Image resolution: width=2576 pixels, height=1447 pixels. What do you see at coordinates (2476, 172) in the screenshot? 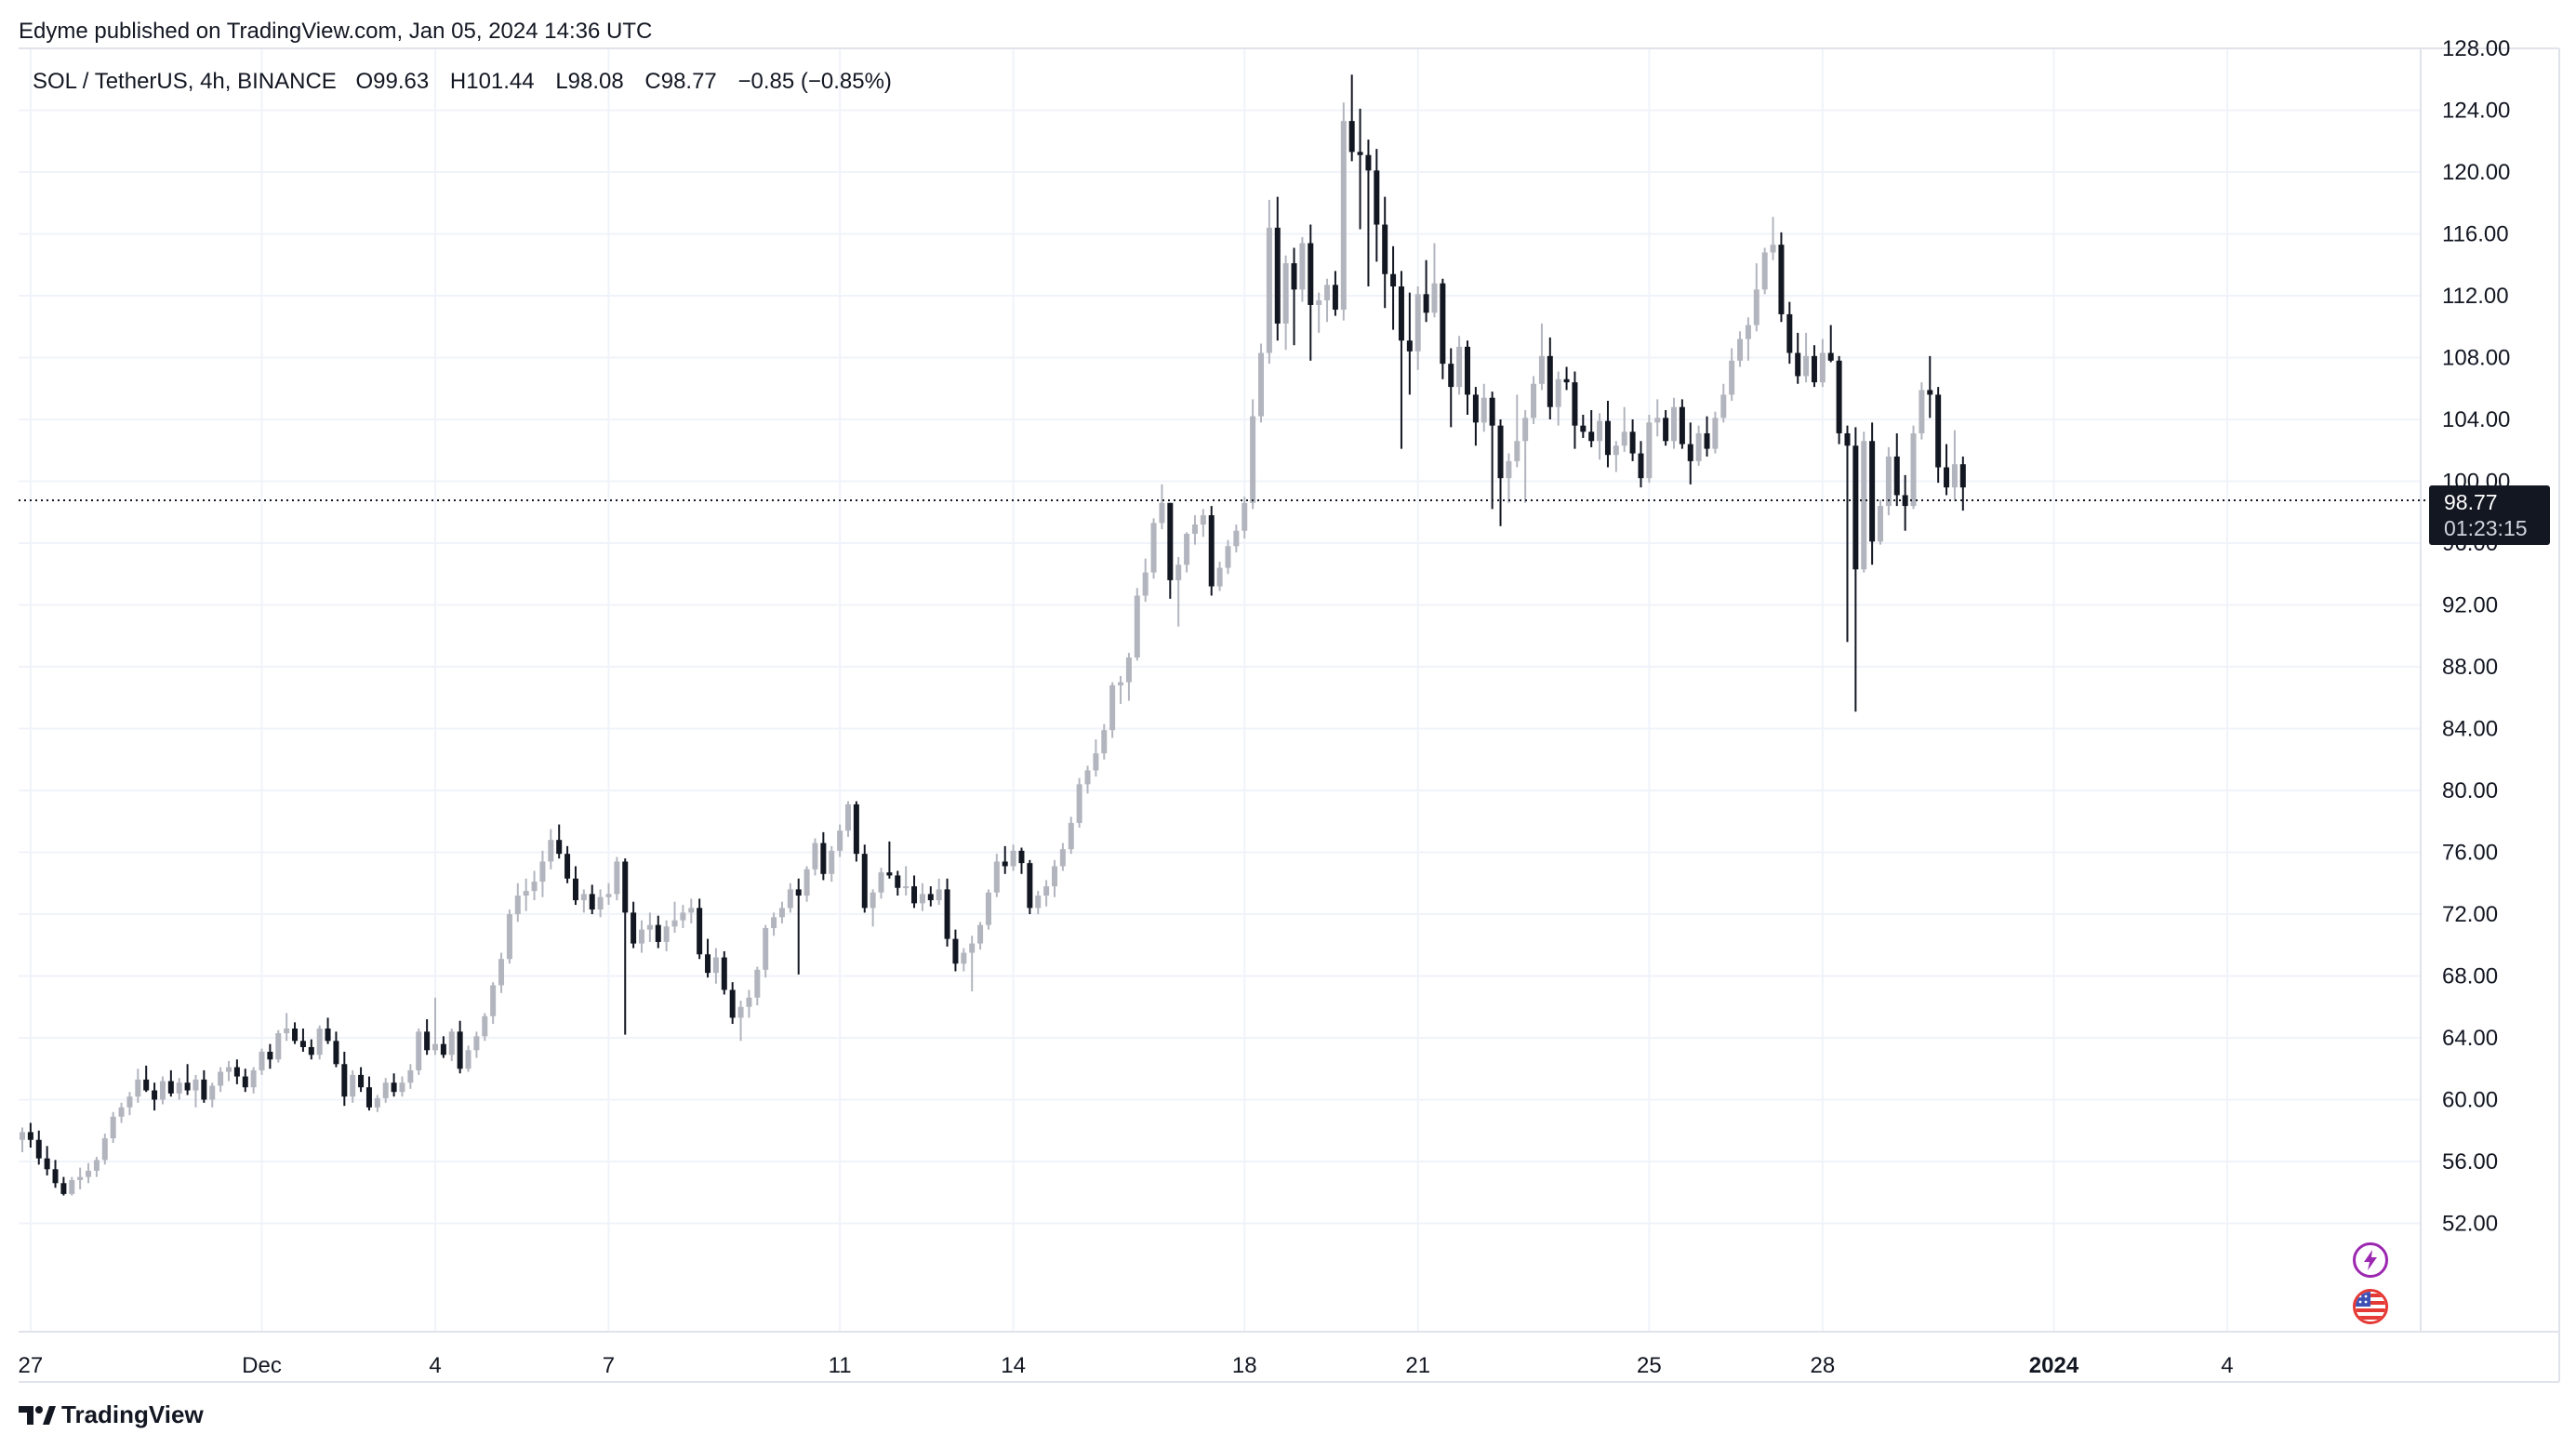
I see `price-tick-label: 120.00` at bounding box center [2476, 172].